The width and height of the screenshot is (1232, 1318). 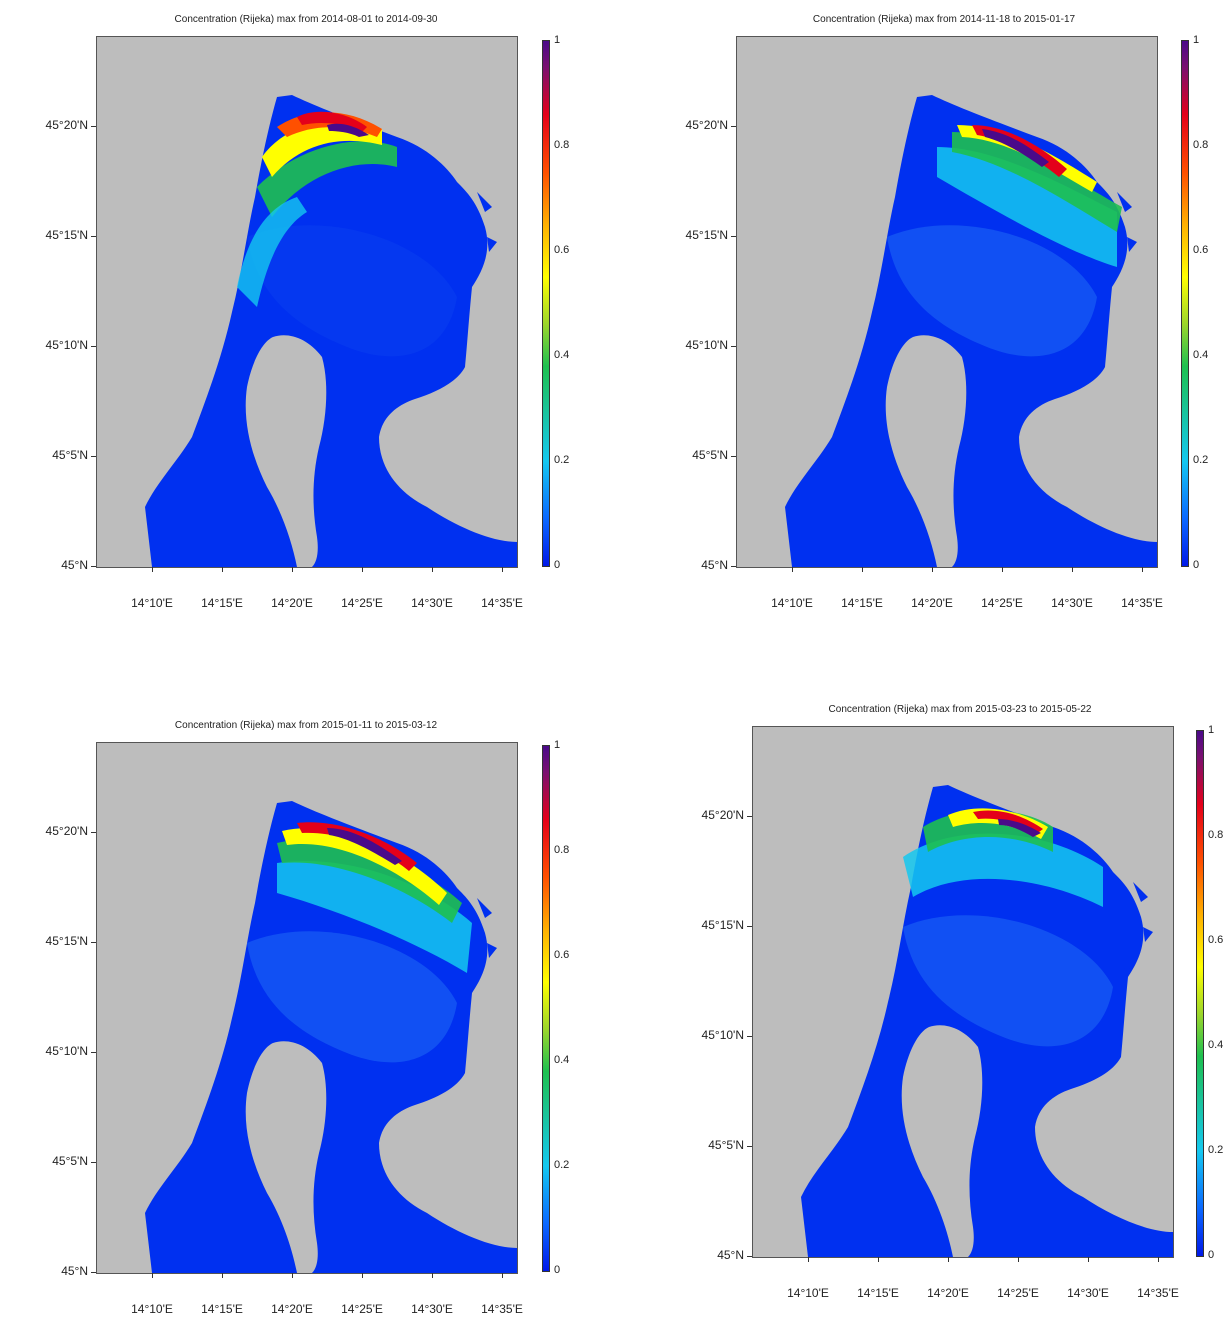 I want to click on colorbar-label: 0.6, so click(x=562, y=250).